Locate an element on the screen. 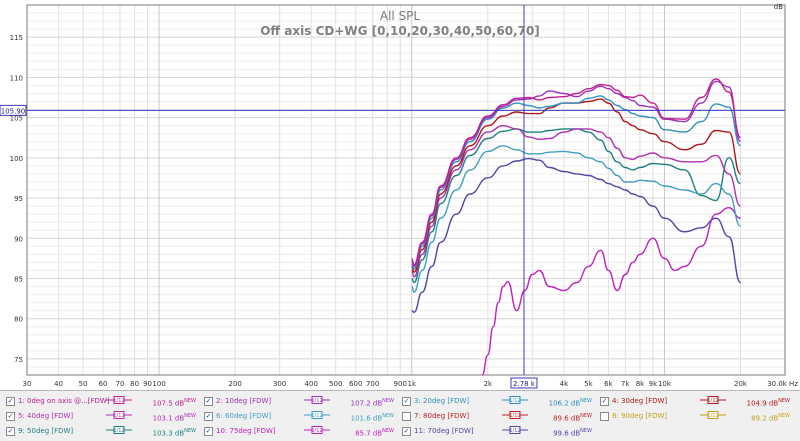  chart-title: All SPL is located at coordinates (400, 16).